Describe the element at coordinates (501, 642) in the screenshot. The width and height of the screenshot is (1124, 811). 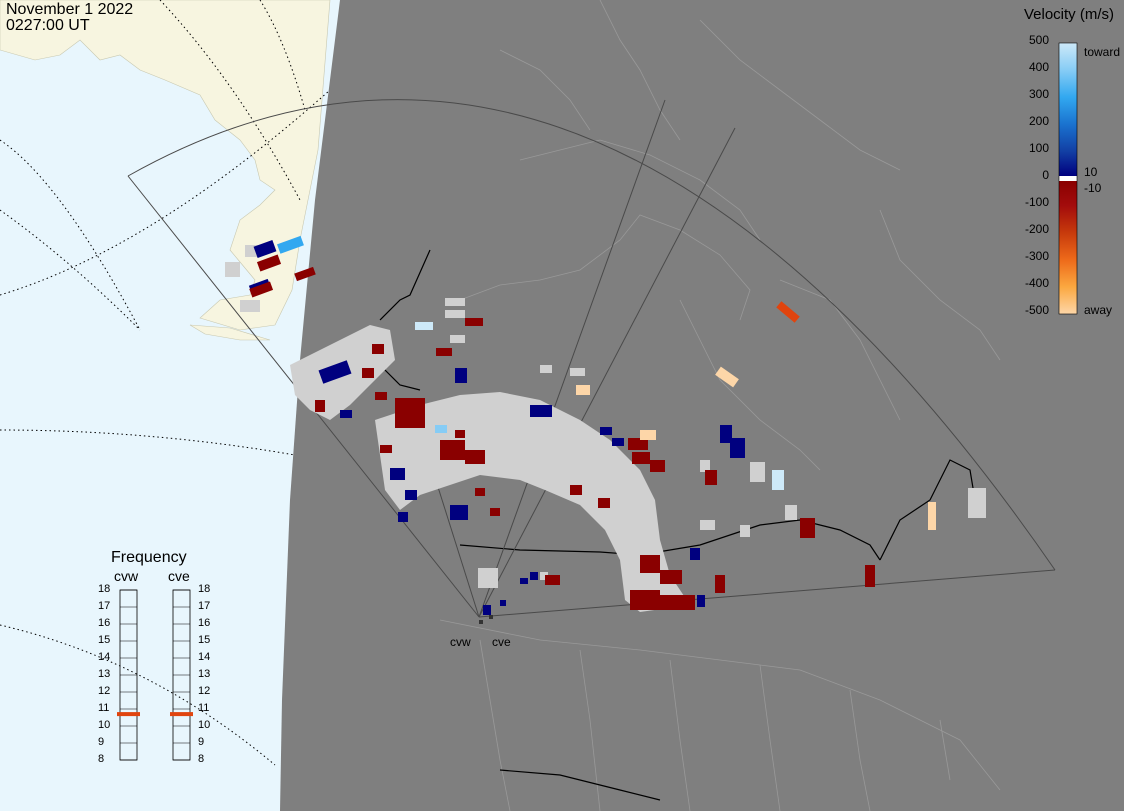
I see `radar-label-cve: cve` at that location.